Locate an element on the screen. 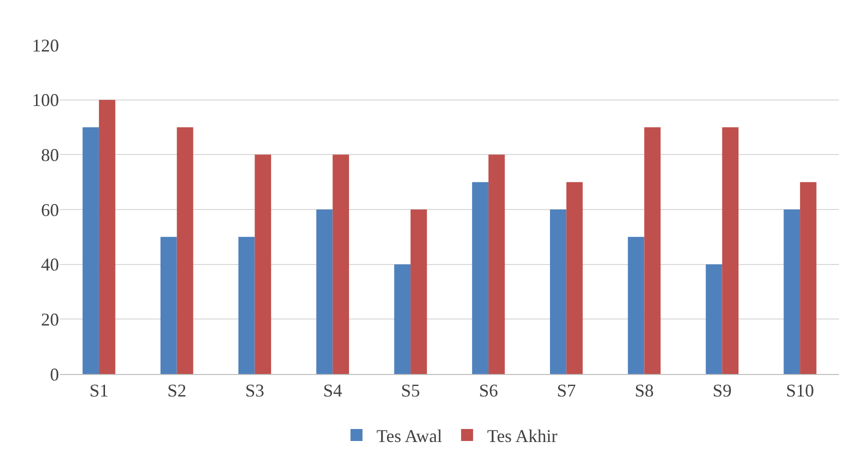 This screenshot has height=466, width=854. x-tick-label: S4 is located at coordinates (332, 390).